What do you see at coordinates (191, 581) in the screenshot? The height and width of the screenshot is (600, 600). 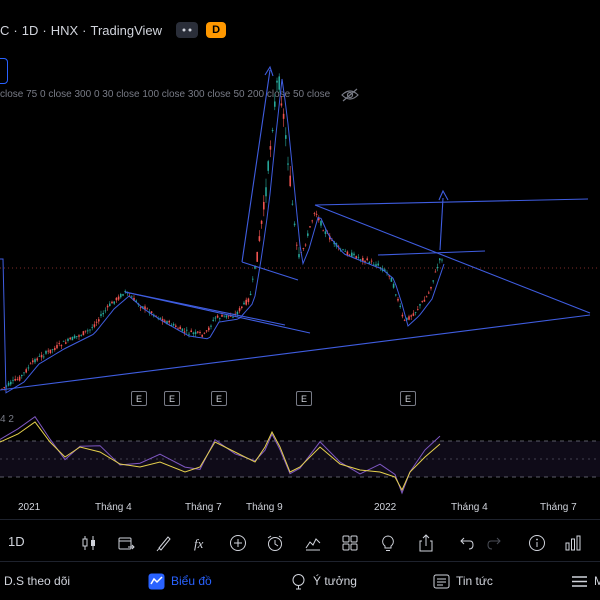 I see `nav-chart-label: Biểu đồ` at bounding box center [191, 581].